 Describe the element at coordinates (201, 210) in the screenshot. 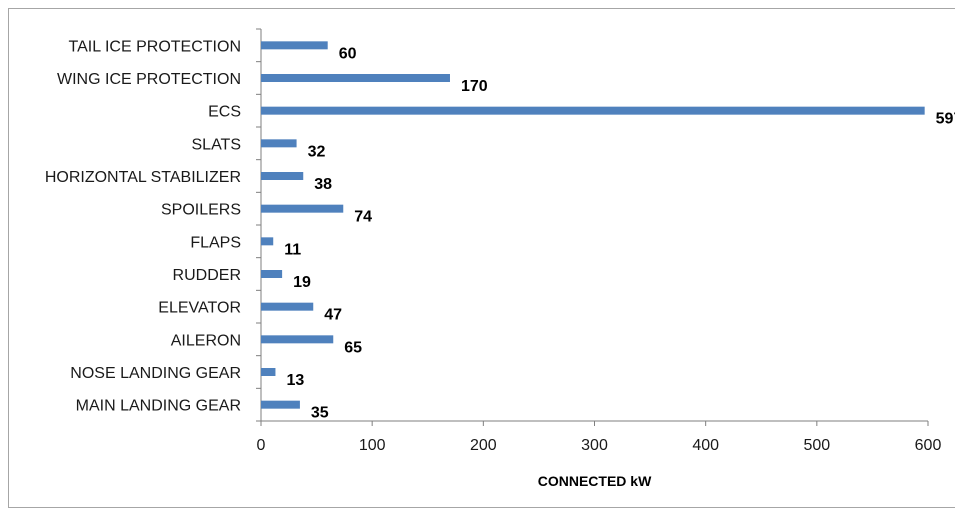

I see `category-label: SPOILERS` at that location.